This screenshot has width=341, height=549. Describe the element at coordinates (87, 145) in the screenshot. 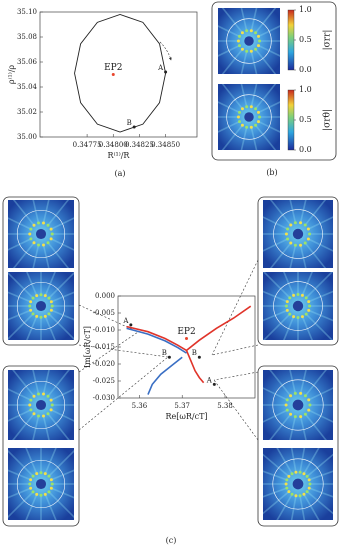

I see `x-tick-label: 0.34775` at that location.